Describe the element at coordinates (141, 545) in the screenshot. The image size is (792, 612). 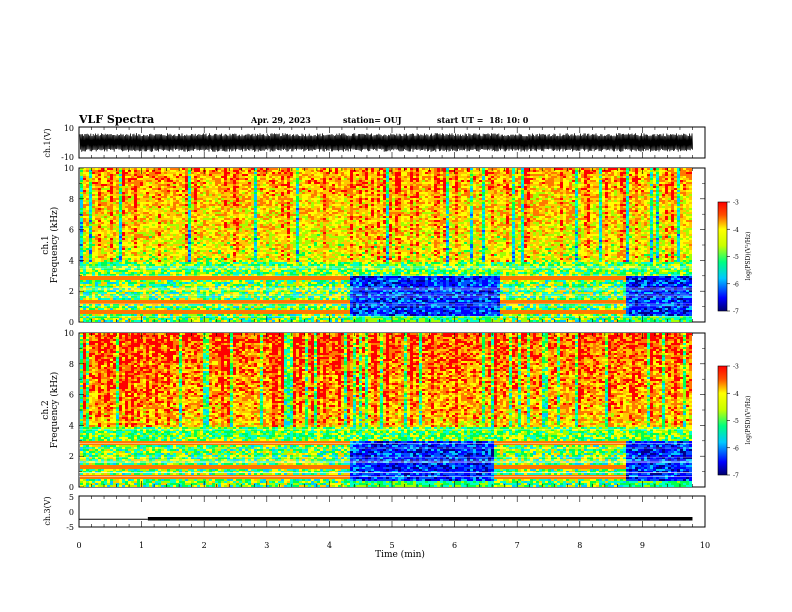
I see `time-tick-label: 1` at that location.